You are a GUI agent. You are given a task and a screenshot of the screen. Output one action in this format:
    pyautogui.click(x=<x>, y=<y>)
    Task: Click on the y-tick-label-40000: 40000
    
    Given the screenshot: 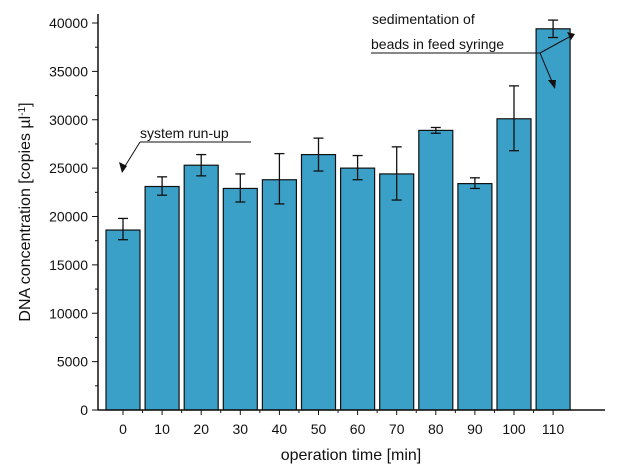 What is the action you would take?
    pyautogui.click(x=68, y=23)
    